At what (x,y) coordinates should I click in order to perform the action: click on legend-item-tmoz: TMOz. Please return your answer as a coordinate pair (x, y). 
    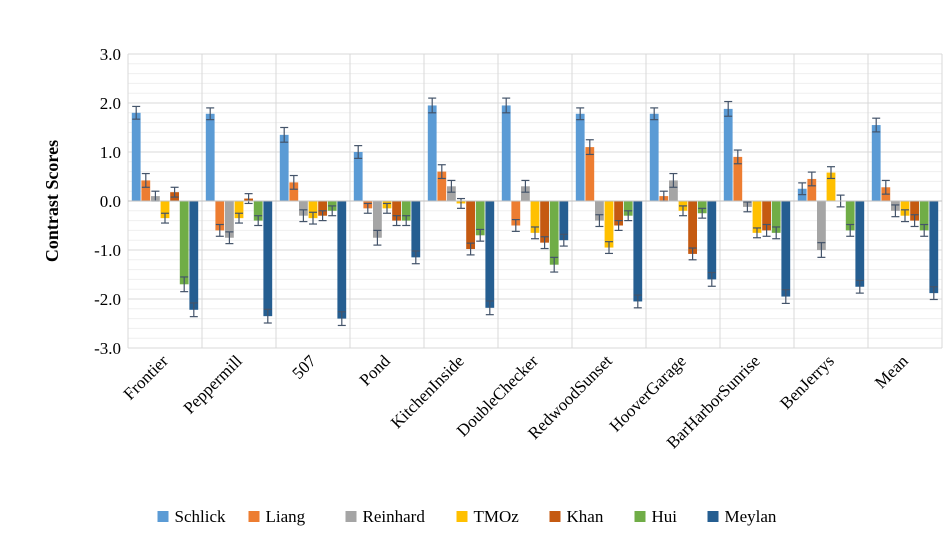
    Looking at the image, I should click on (488, 516).